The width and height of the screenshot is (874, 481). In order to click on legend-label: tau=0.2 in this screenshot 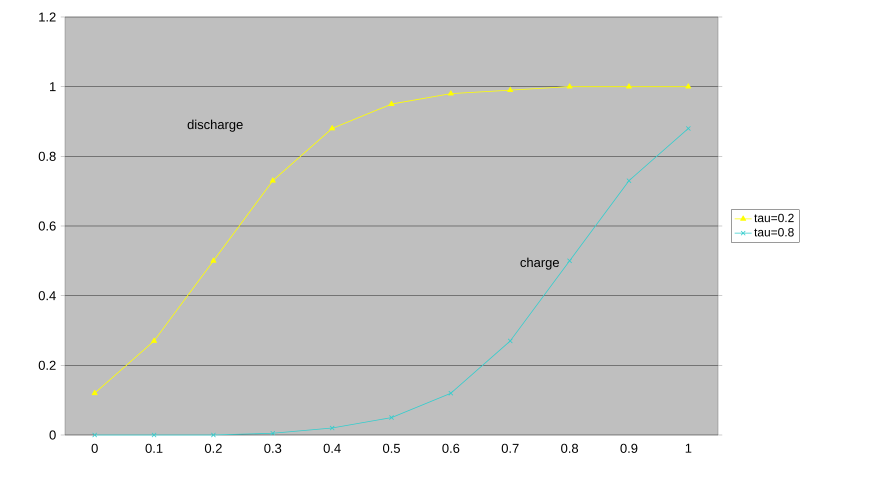, I will do `click(774, 218)`.